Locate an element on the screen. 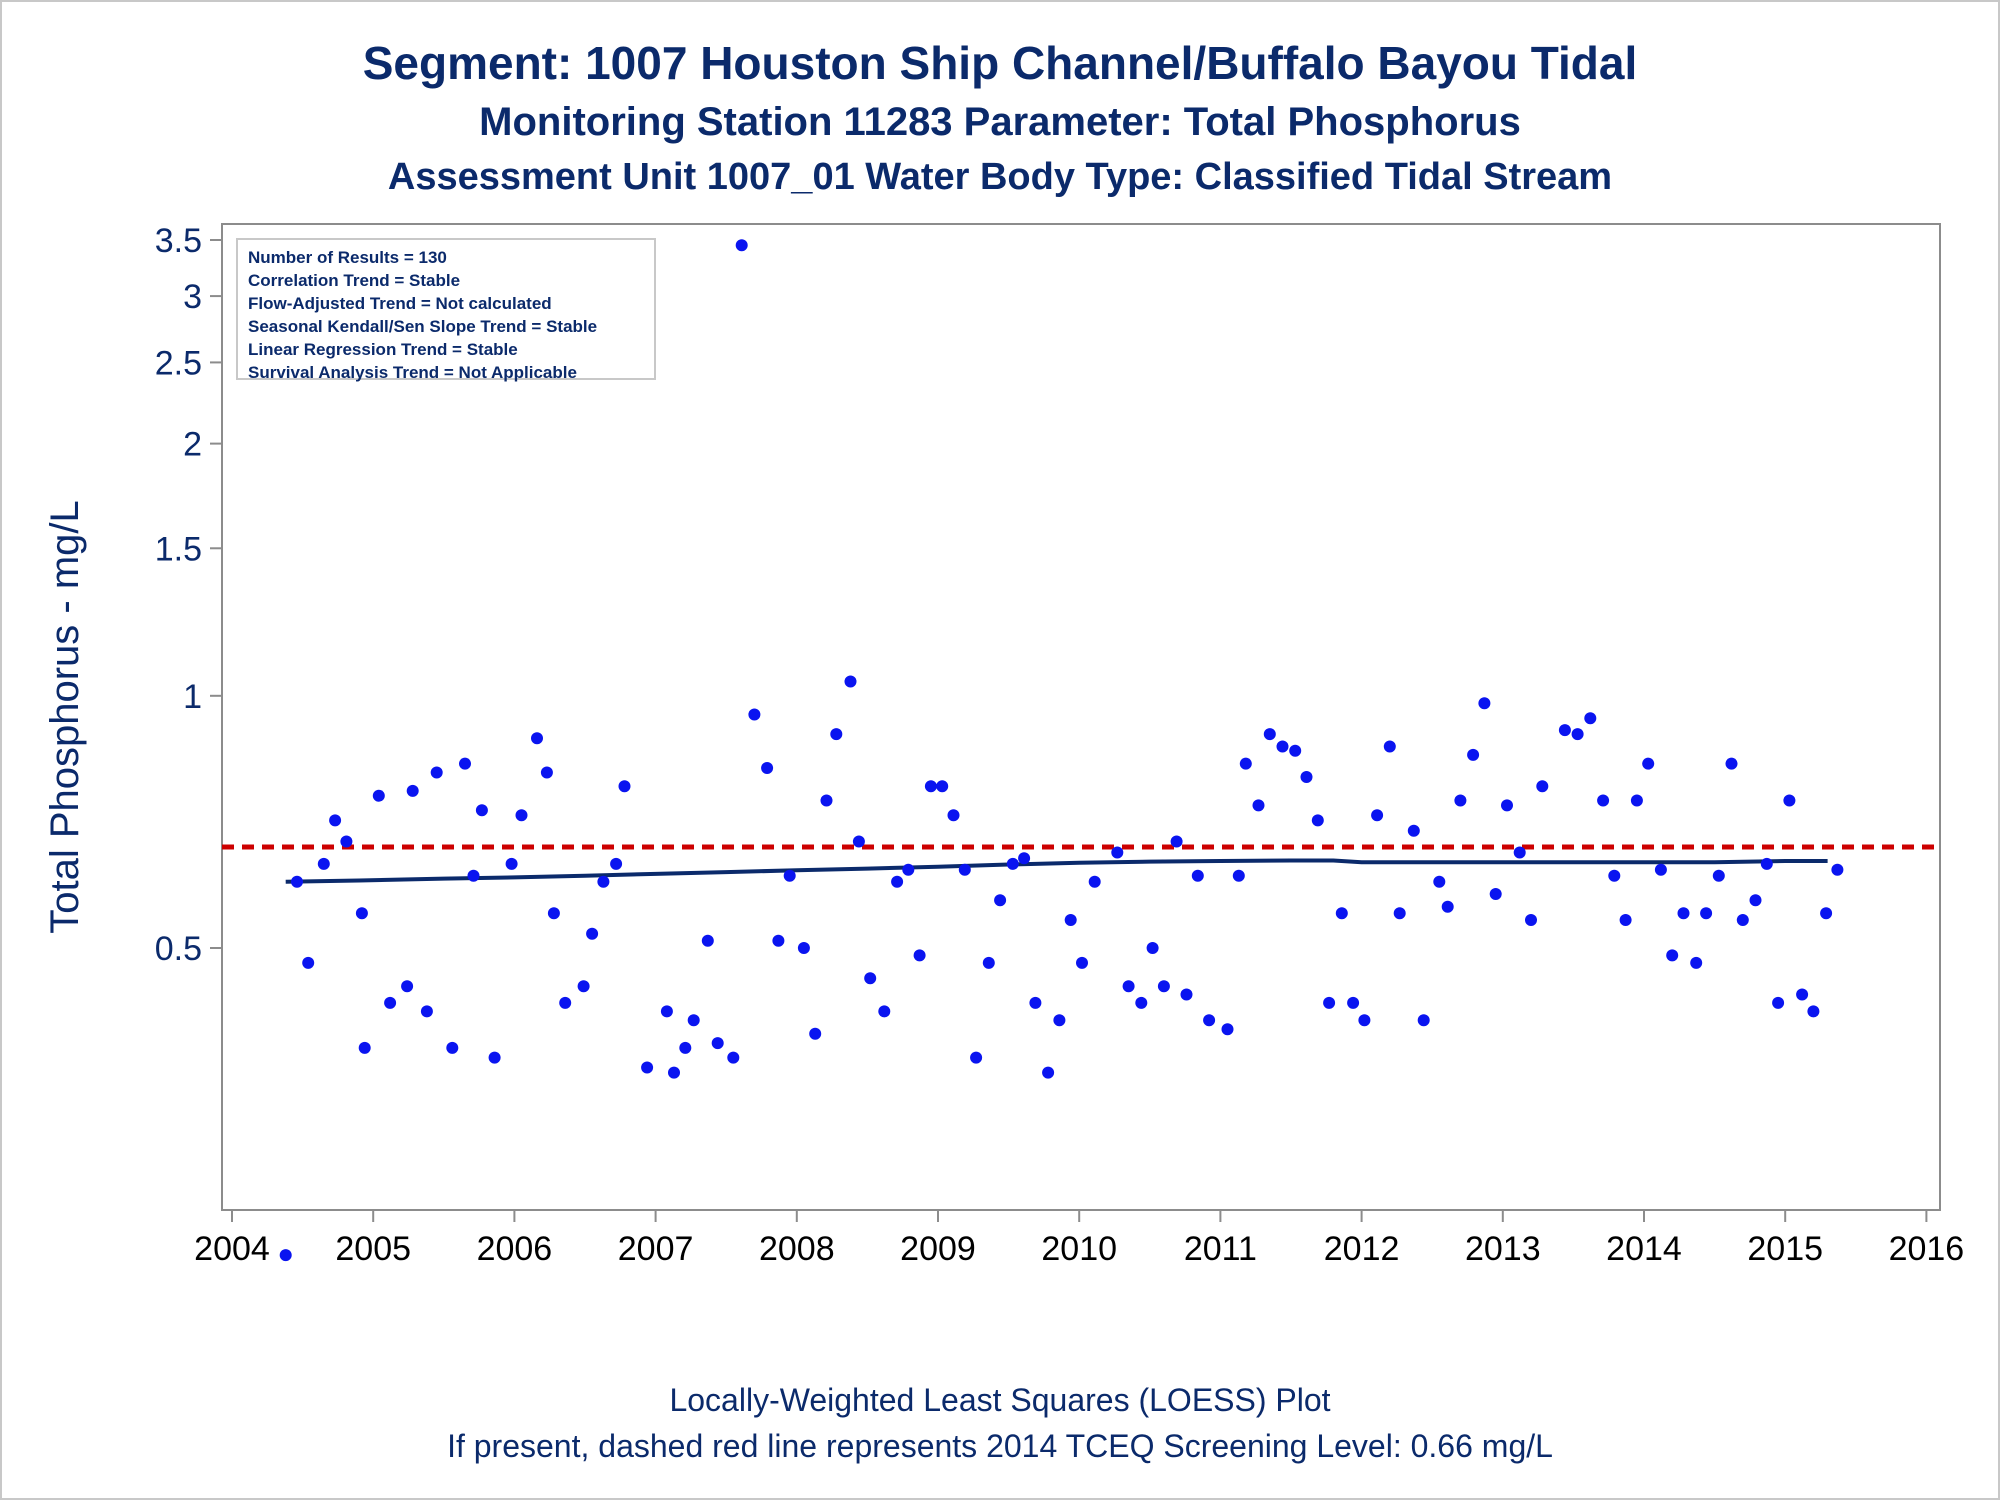  y-tick-label: 2.5 is located at coordinates (178, 363).